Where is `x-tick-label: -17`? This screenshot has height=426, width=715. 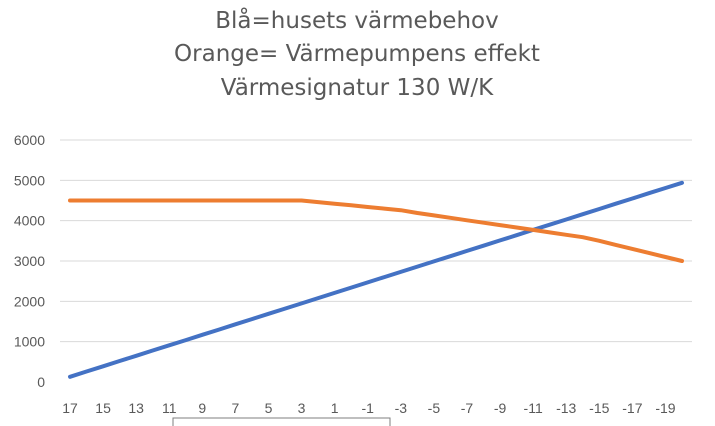
x-tick-label: -17 is located at coordinates (632, 408).